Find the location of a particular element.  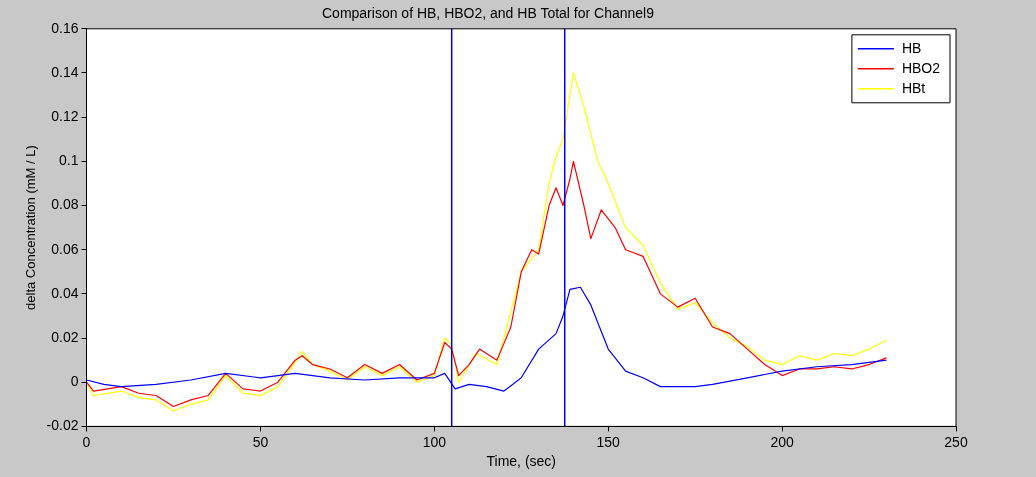

x-tick-label: 150 is located at coordinates (608, 441).